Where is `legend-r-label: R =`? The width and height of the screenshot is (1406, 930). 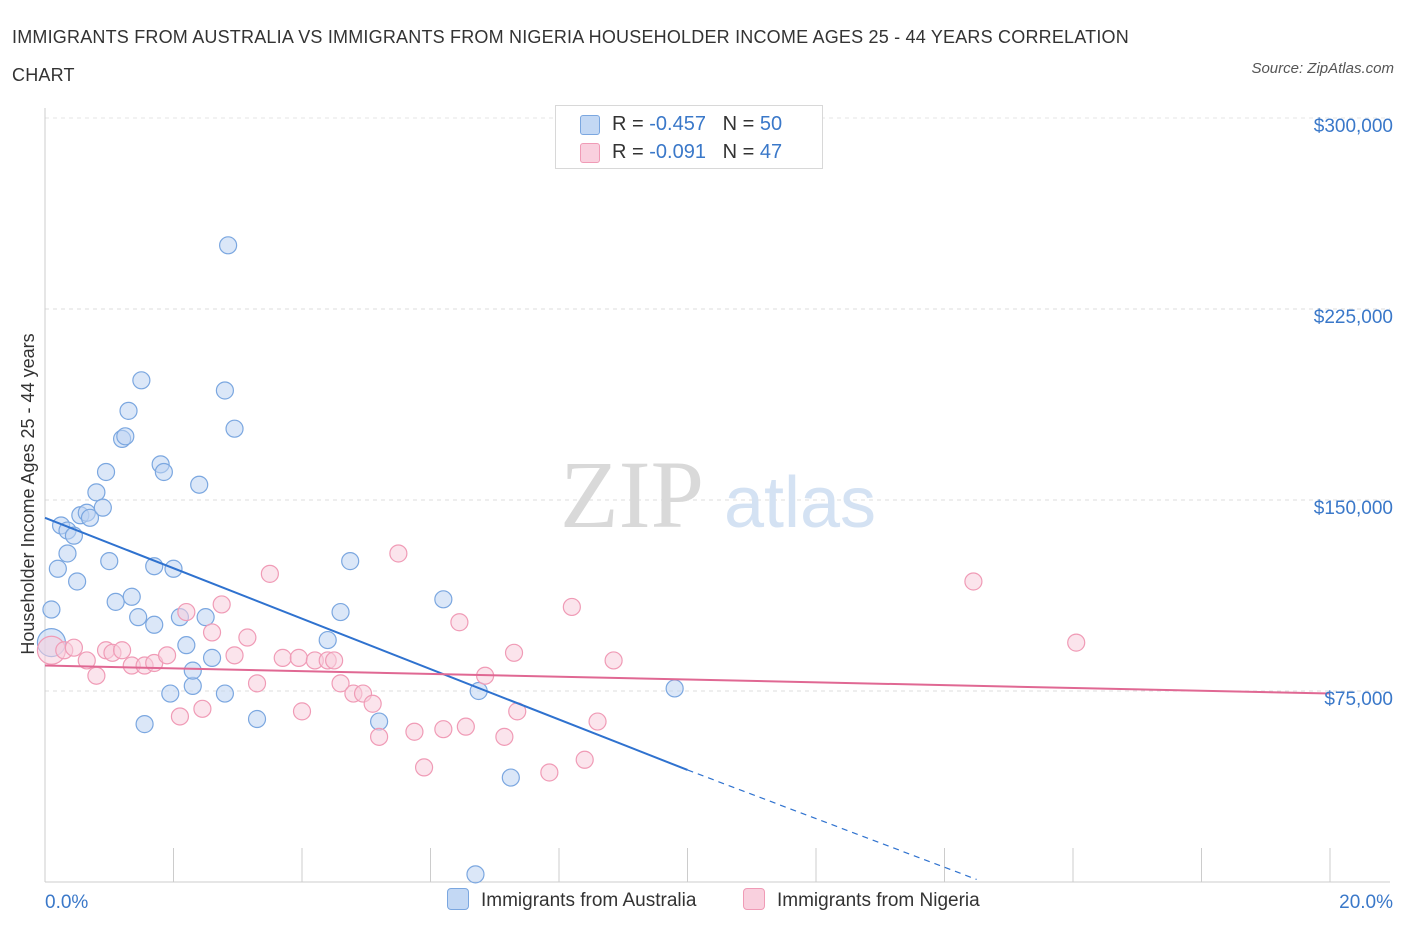 legend-r-label: R = is located at coordinates (628, 152).